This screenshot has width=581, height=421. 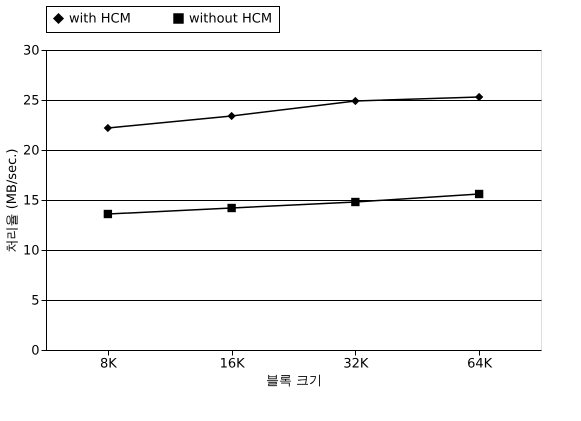 What do you see at coordinates (12, 200) in the screenshot?
I see `y-axis-title: 처리율 (MB/sec.)` at bounding box center [12, 200].